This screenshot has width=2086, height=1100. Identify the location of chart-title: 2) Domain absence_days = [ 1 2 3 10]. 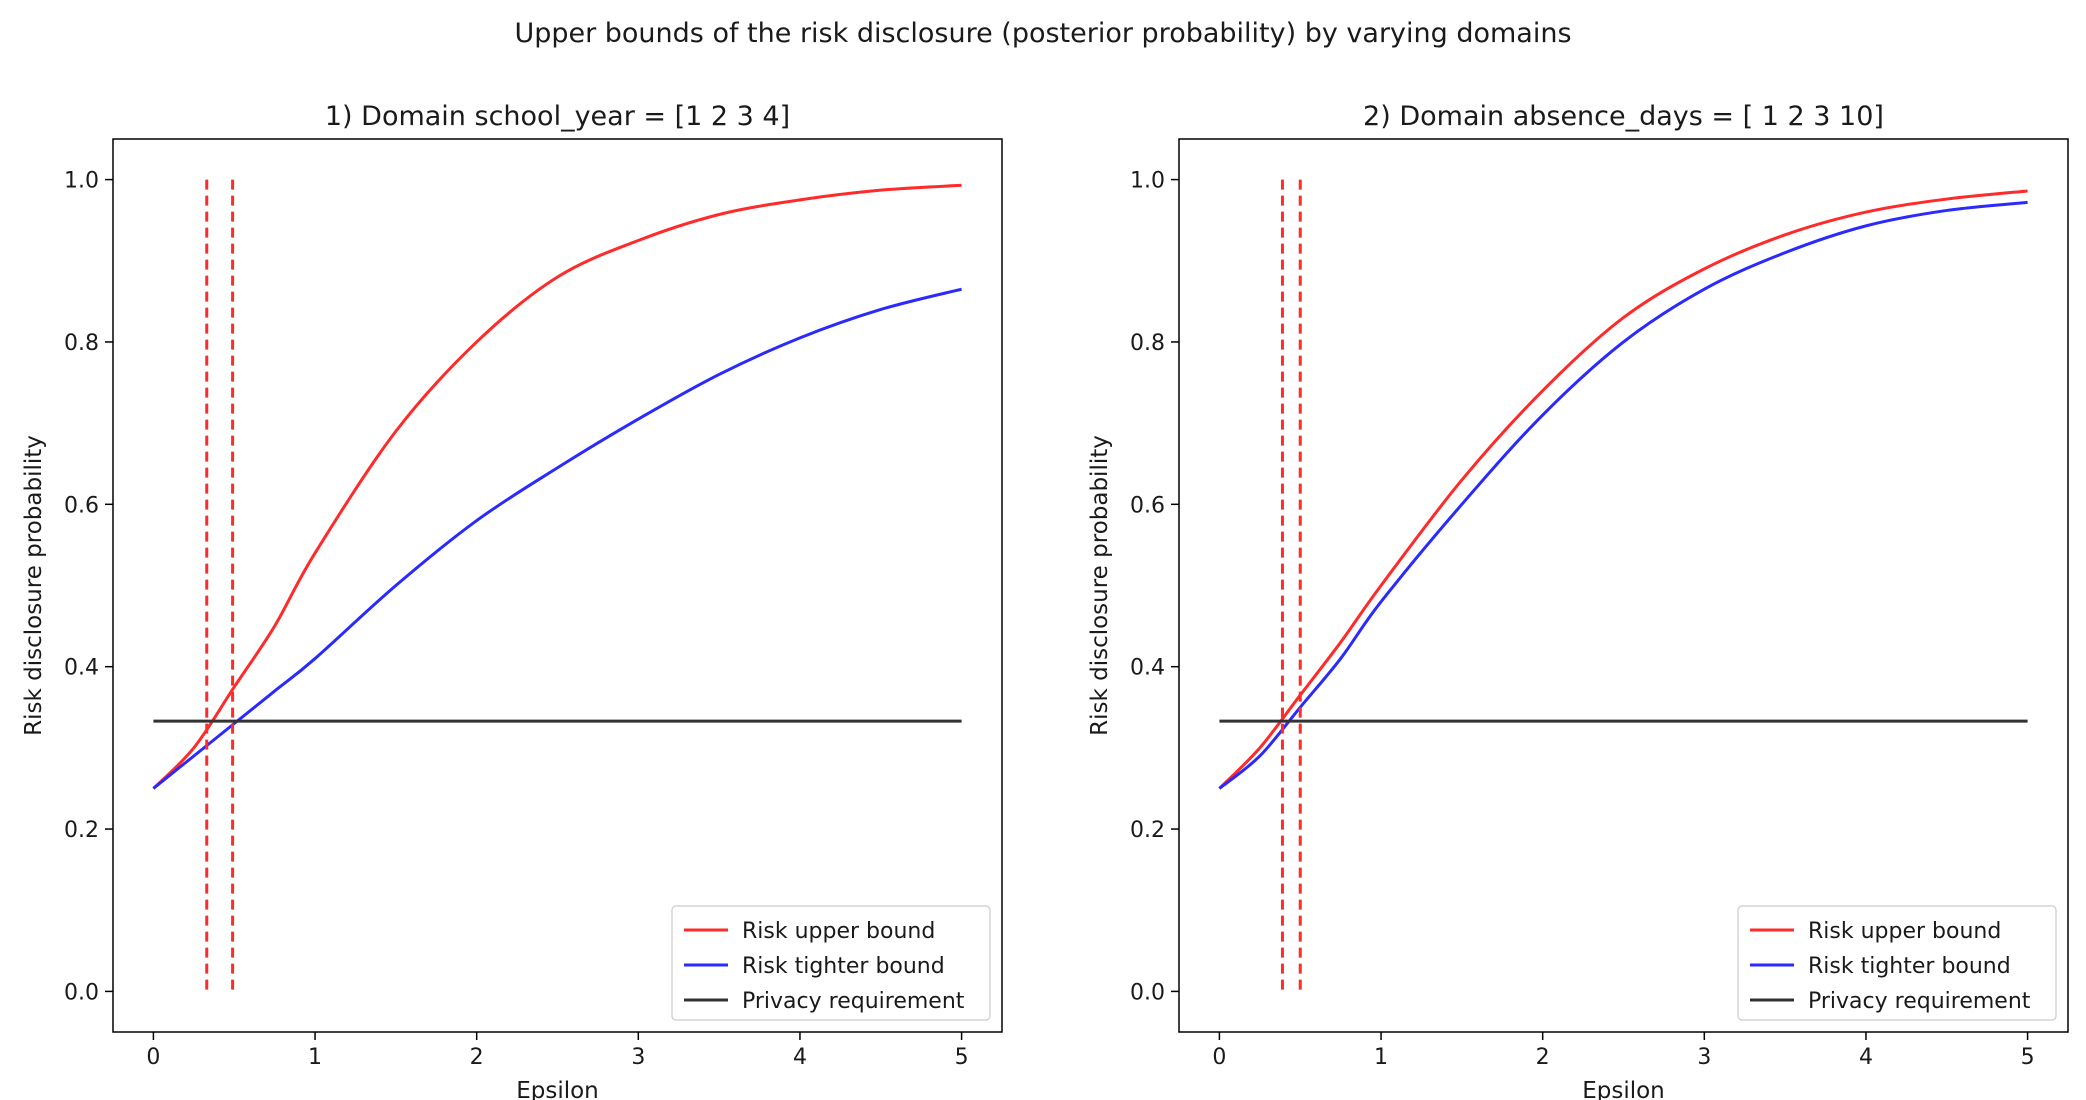
(1623, 116).